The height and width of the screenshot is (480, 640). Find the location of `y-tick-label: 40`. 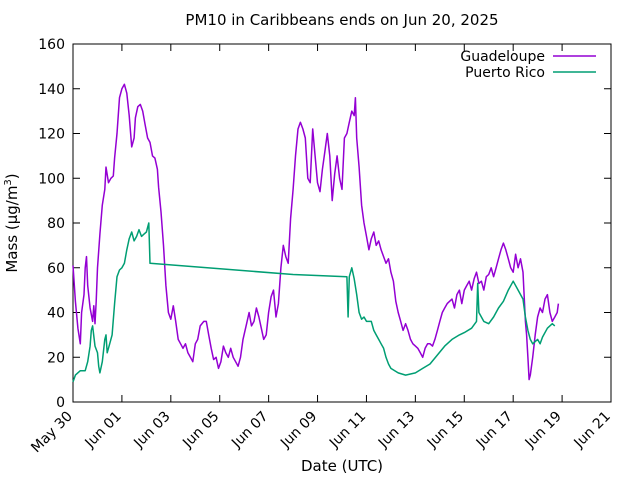

y-tick-label: 40 is located at coordinates (56, 314).